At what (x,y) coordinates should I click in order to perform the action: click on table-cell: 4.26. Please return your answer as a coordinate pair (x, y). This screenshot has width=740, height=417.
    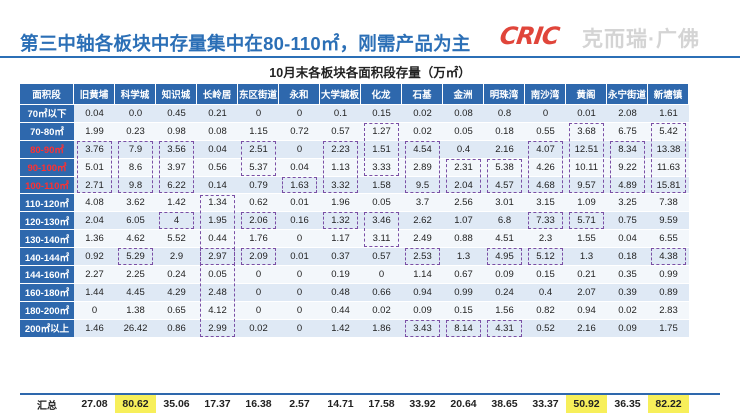
    Looking at the image, I should click on (545, 166).